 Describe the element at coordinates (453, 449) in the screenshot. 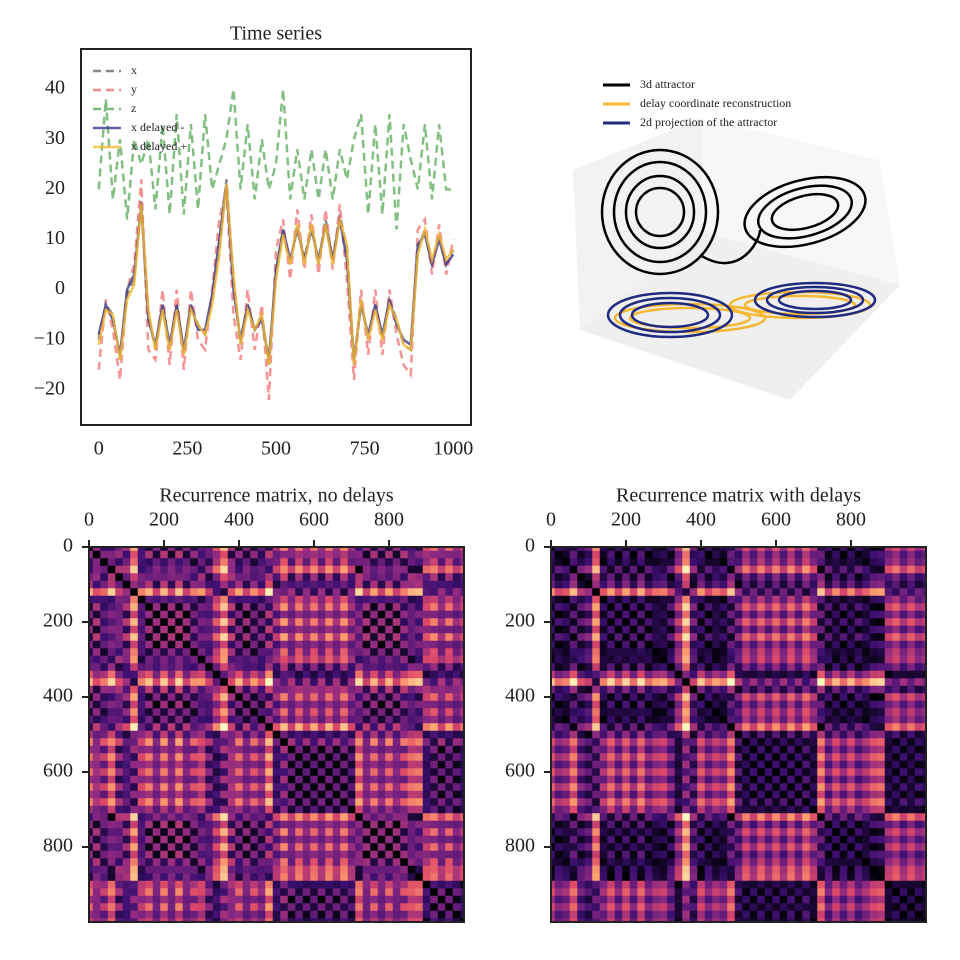

I see `x-tick-label: 1000` at that location.